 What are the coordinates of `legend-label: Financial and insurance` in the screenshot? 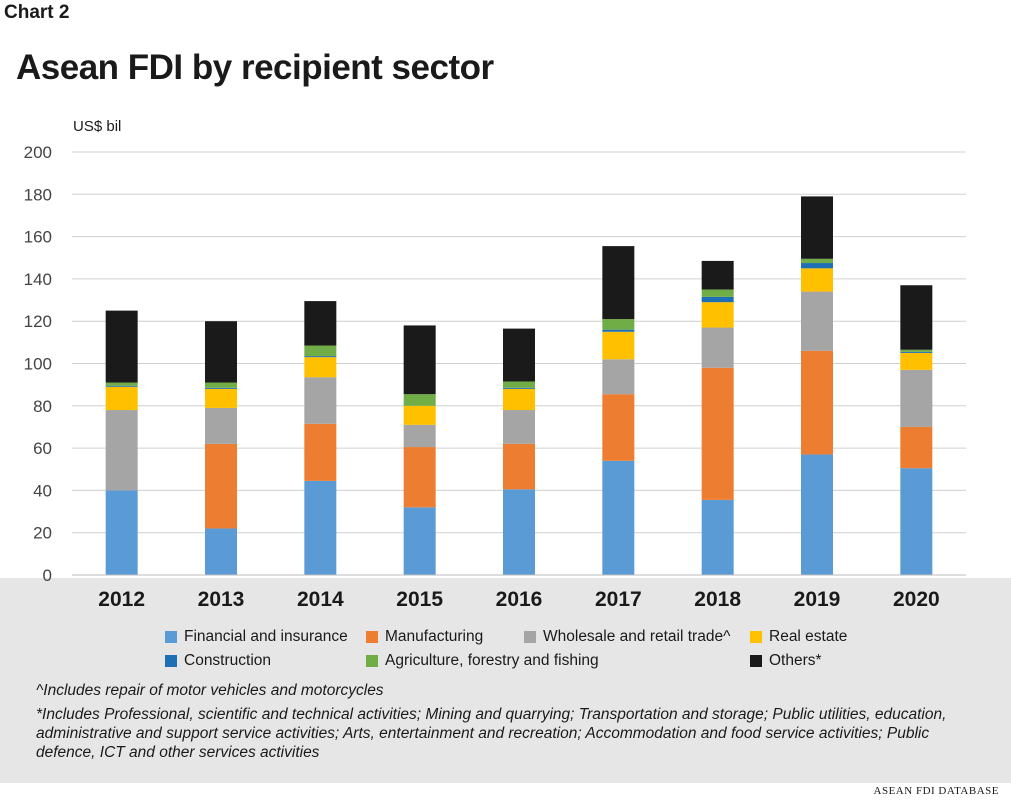 It's located at (266, 636).